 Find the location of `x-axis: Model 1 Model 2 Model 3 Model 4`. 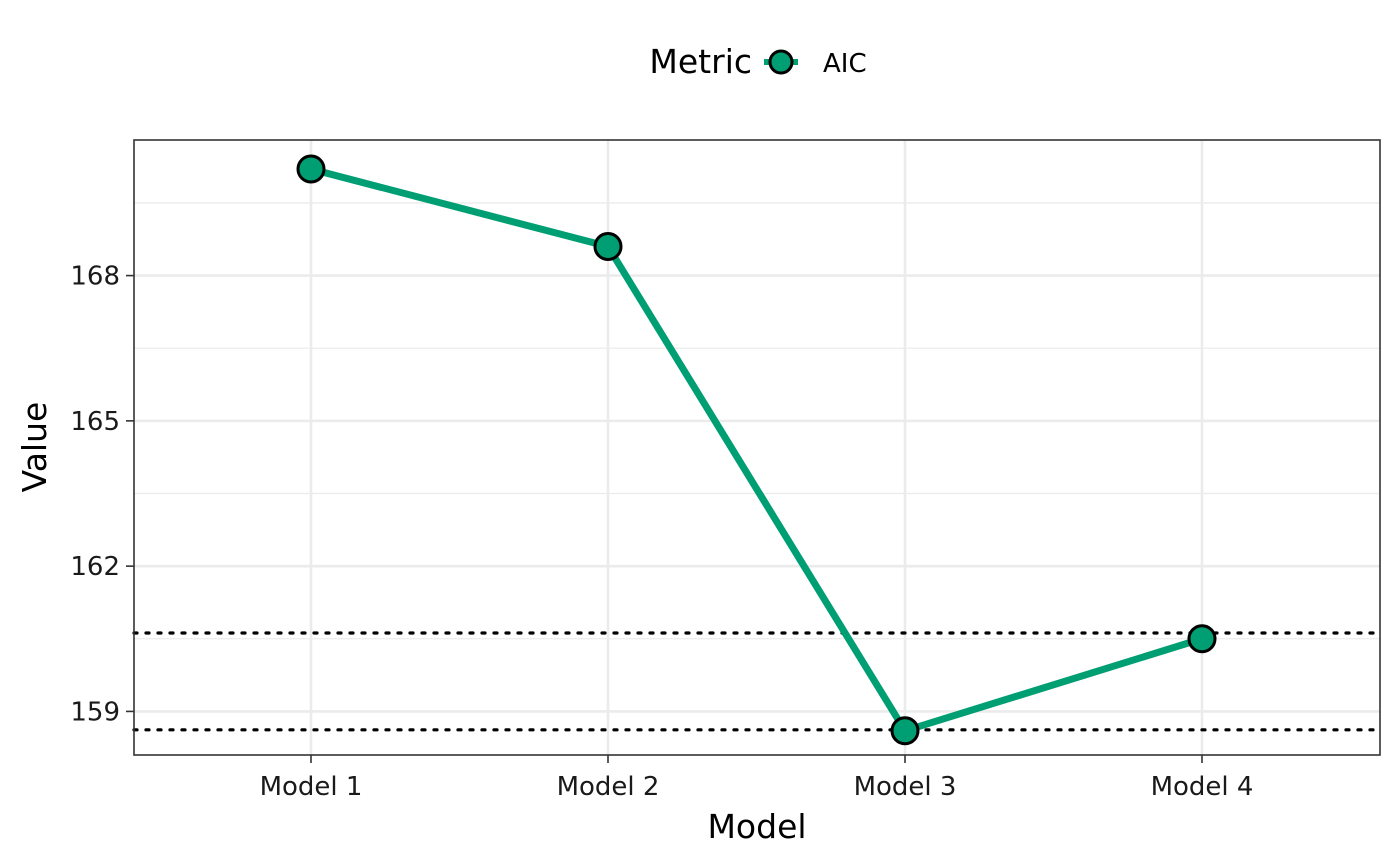

x-axis: Model 1 Model 2 Model 3 Model 4 is located at coordinates (757, 778).